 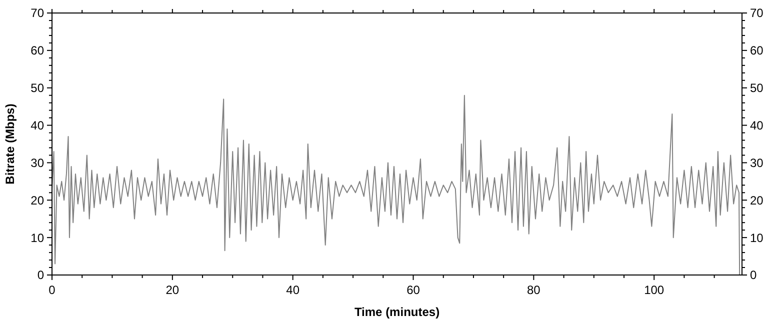 I want to click on x-axis-title: Time (minutes), so click(x=397, y=312).